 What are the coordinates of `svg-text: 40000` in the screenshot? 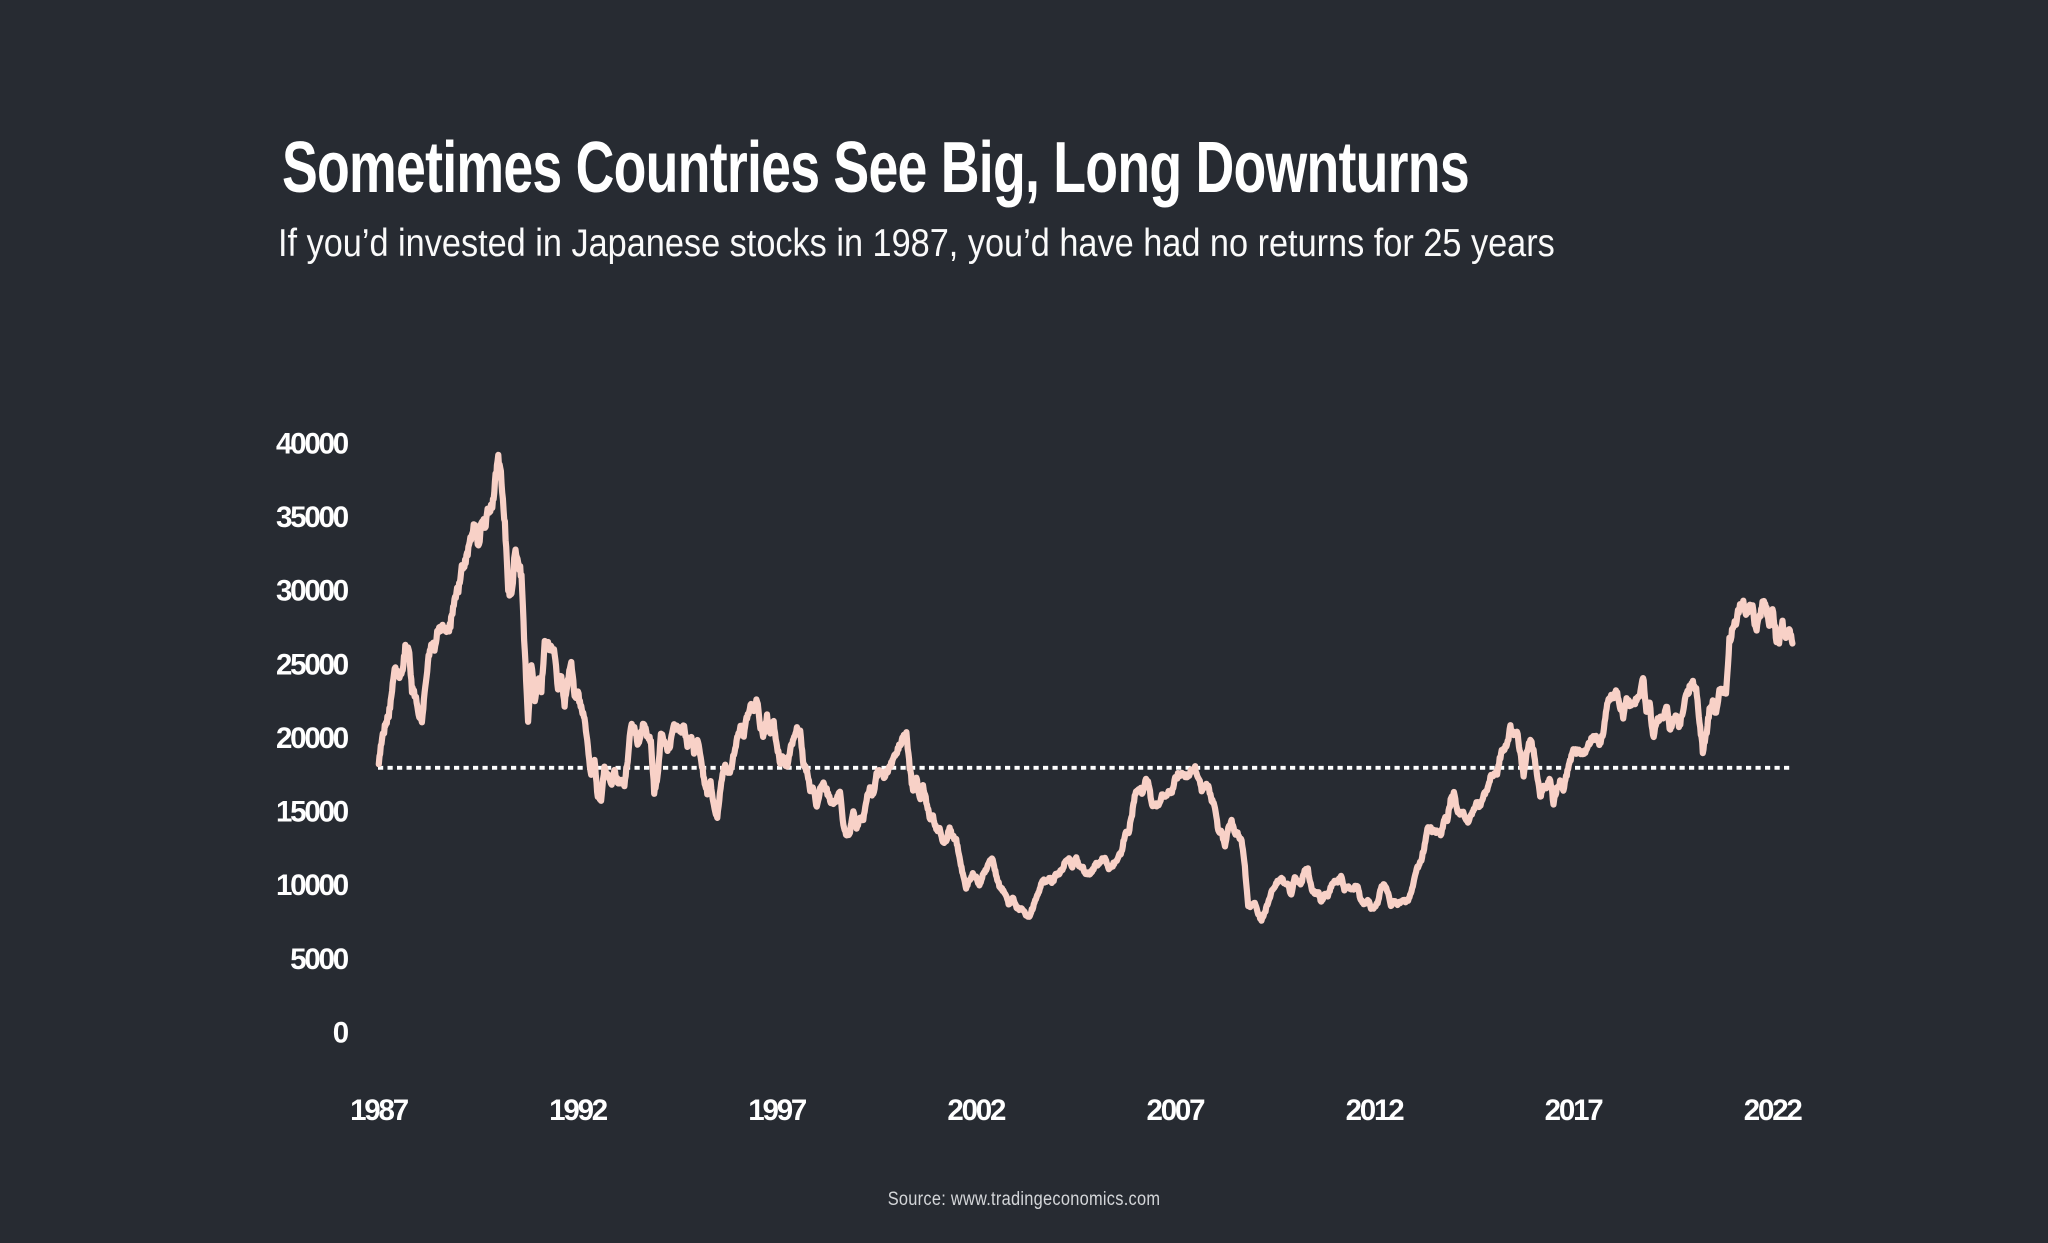 It's located at (312, 444).